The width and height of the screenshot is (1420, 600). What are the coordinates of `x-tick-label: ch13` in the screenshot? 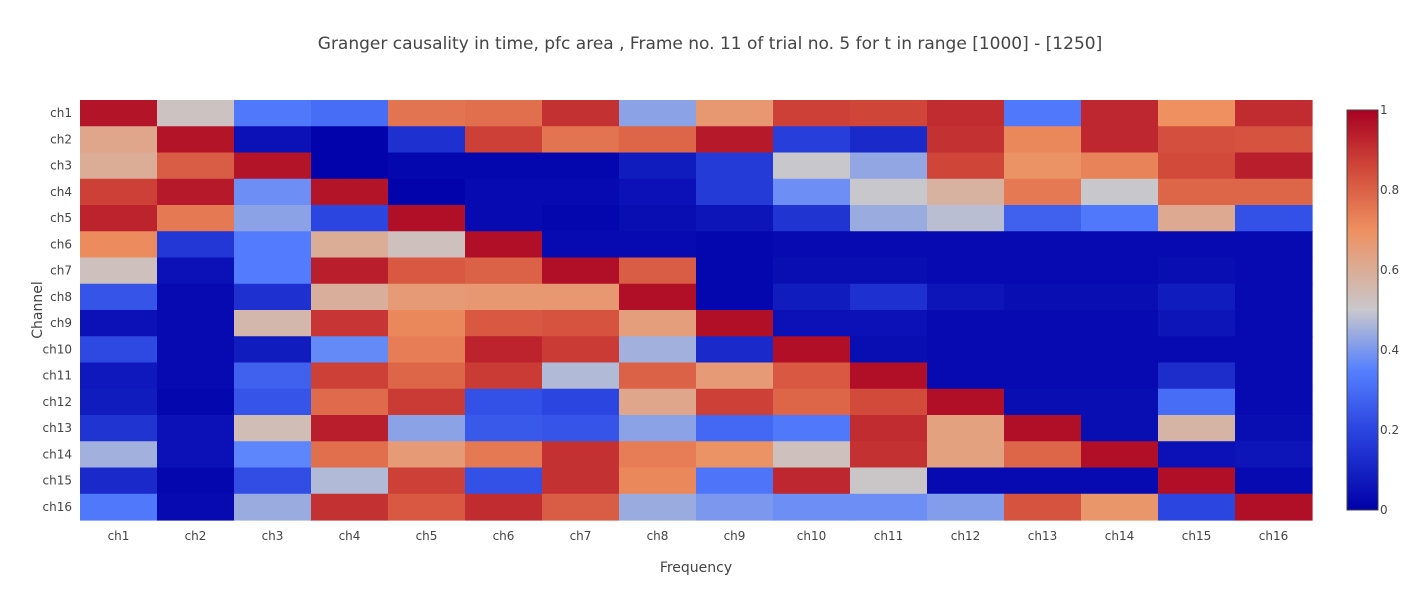 It's located at (1042, 536).